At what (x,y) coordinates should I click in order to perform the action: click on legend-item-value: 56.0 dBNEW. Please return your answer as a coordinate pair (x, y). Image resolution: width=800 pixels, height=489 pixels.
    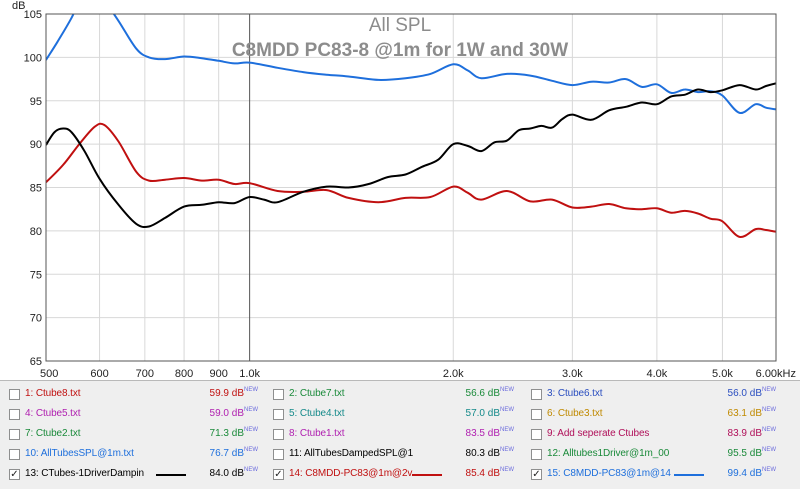
    Looking at the image, I should click on (752, 393).